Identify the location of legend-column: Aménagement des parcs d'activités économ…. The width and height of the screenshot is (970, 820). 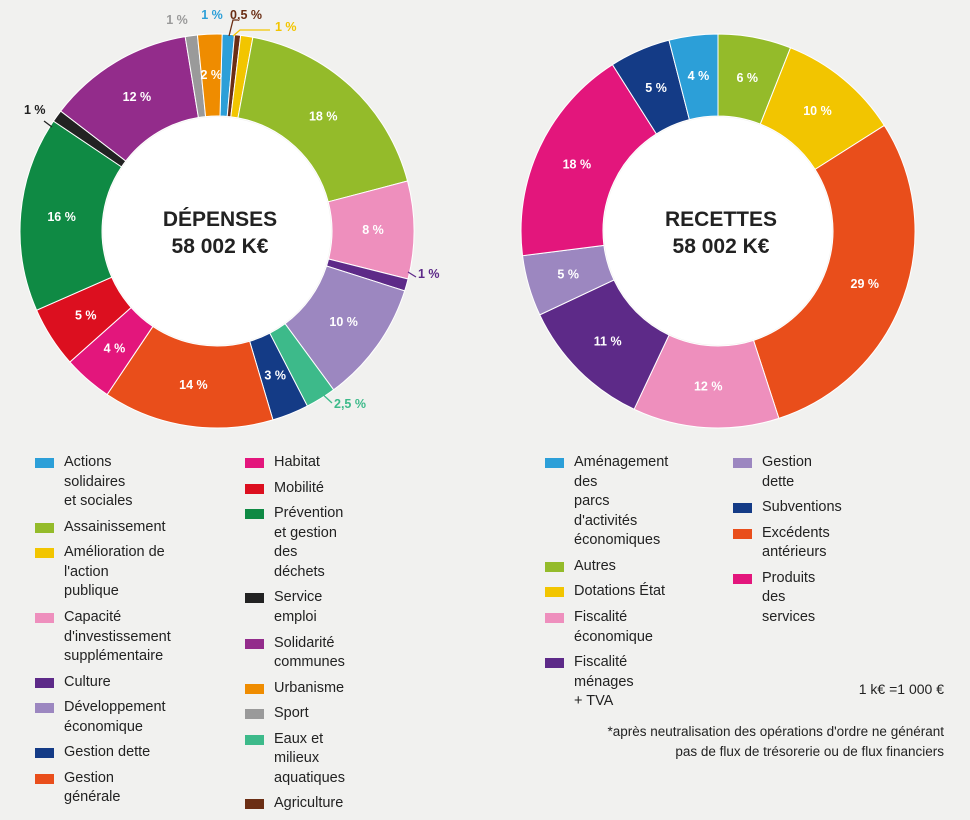
(606, 585).